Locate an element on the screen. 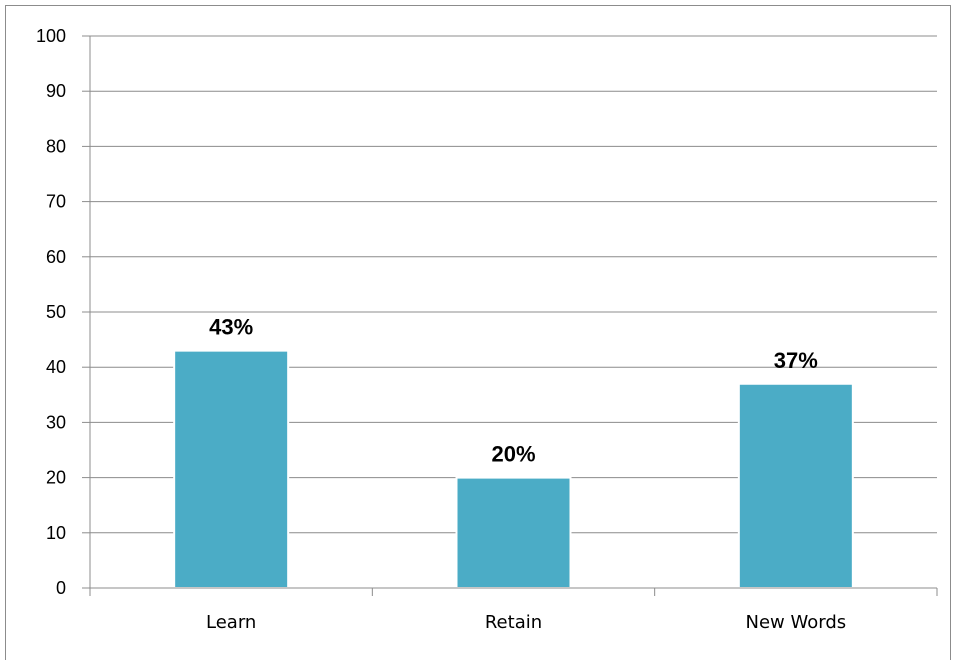  y-tick-label: 0 is located at coordinates (61, 588).